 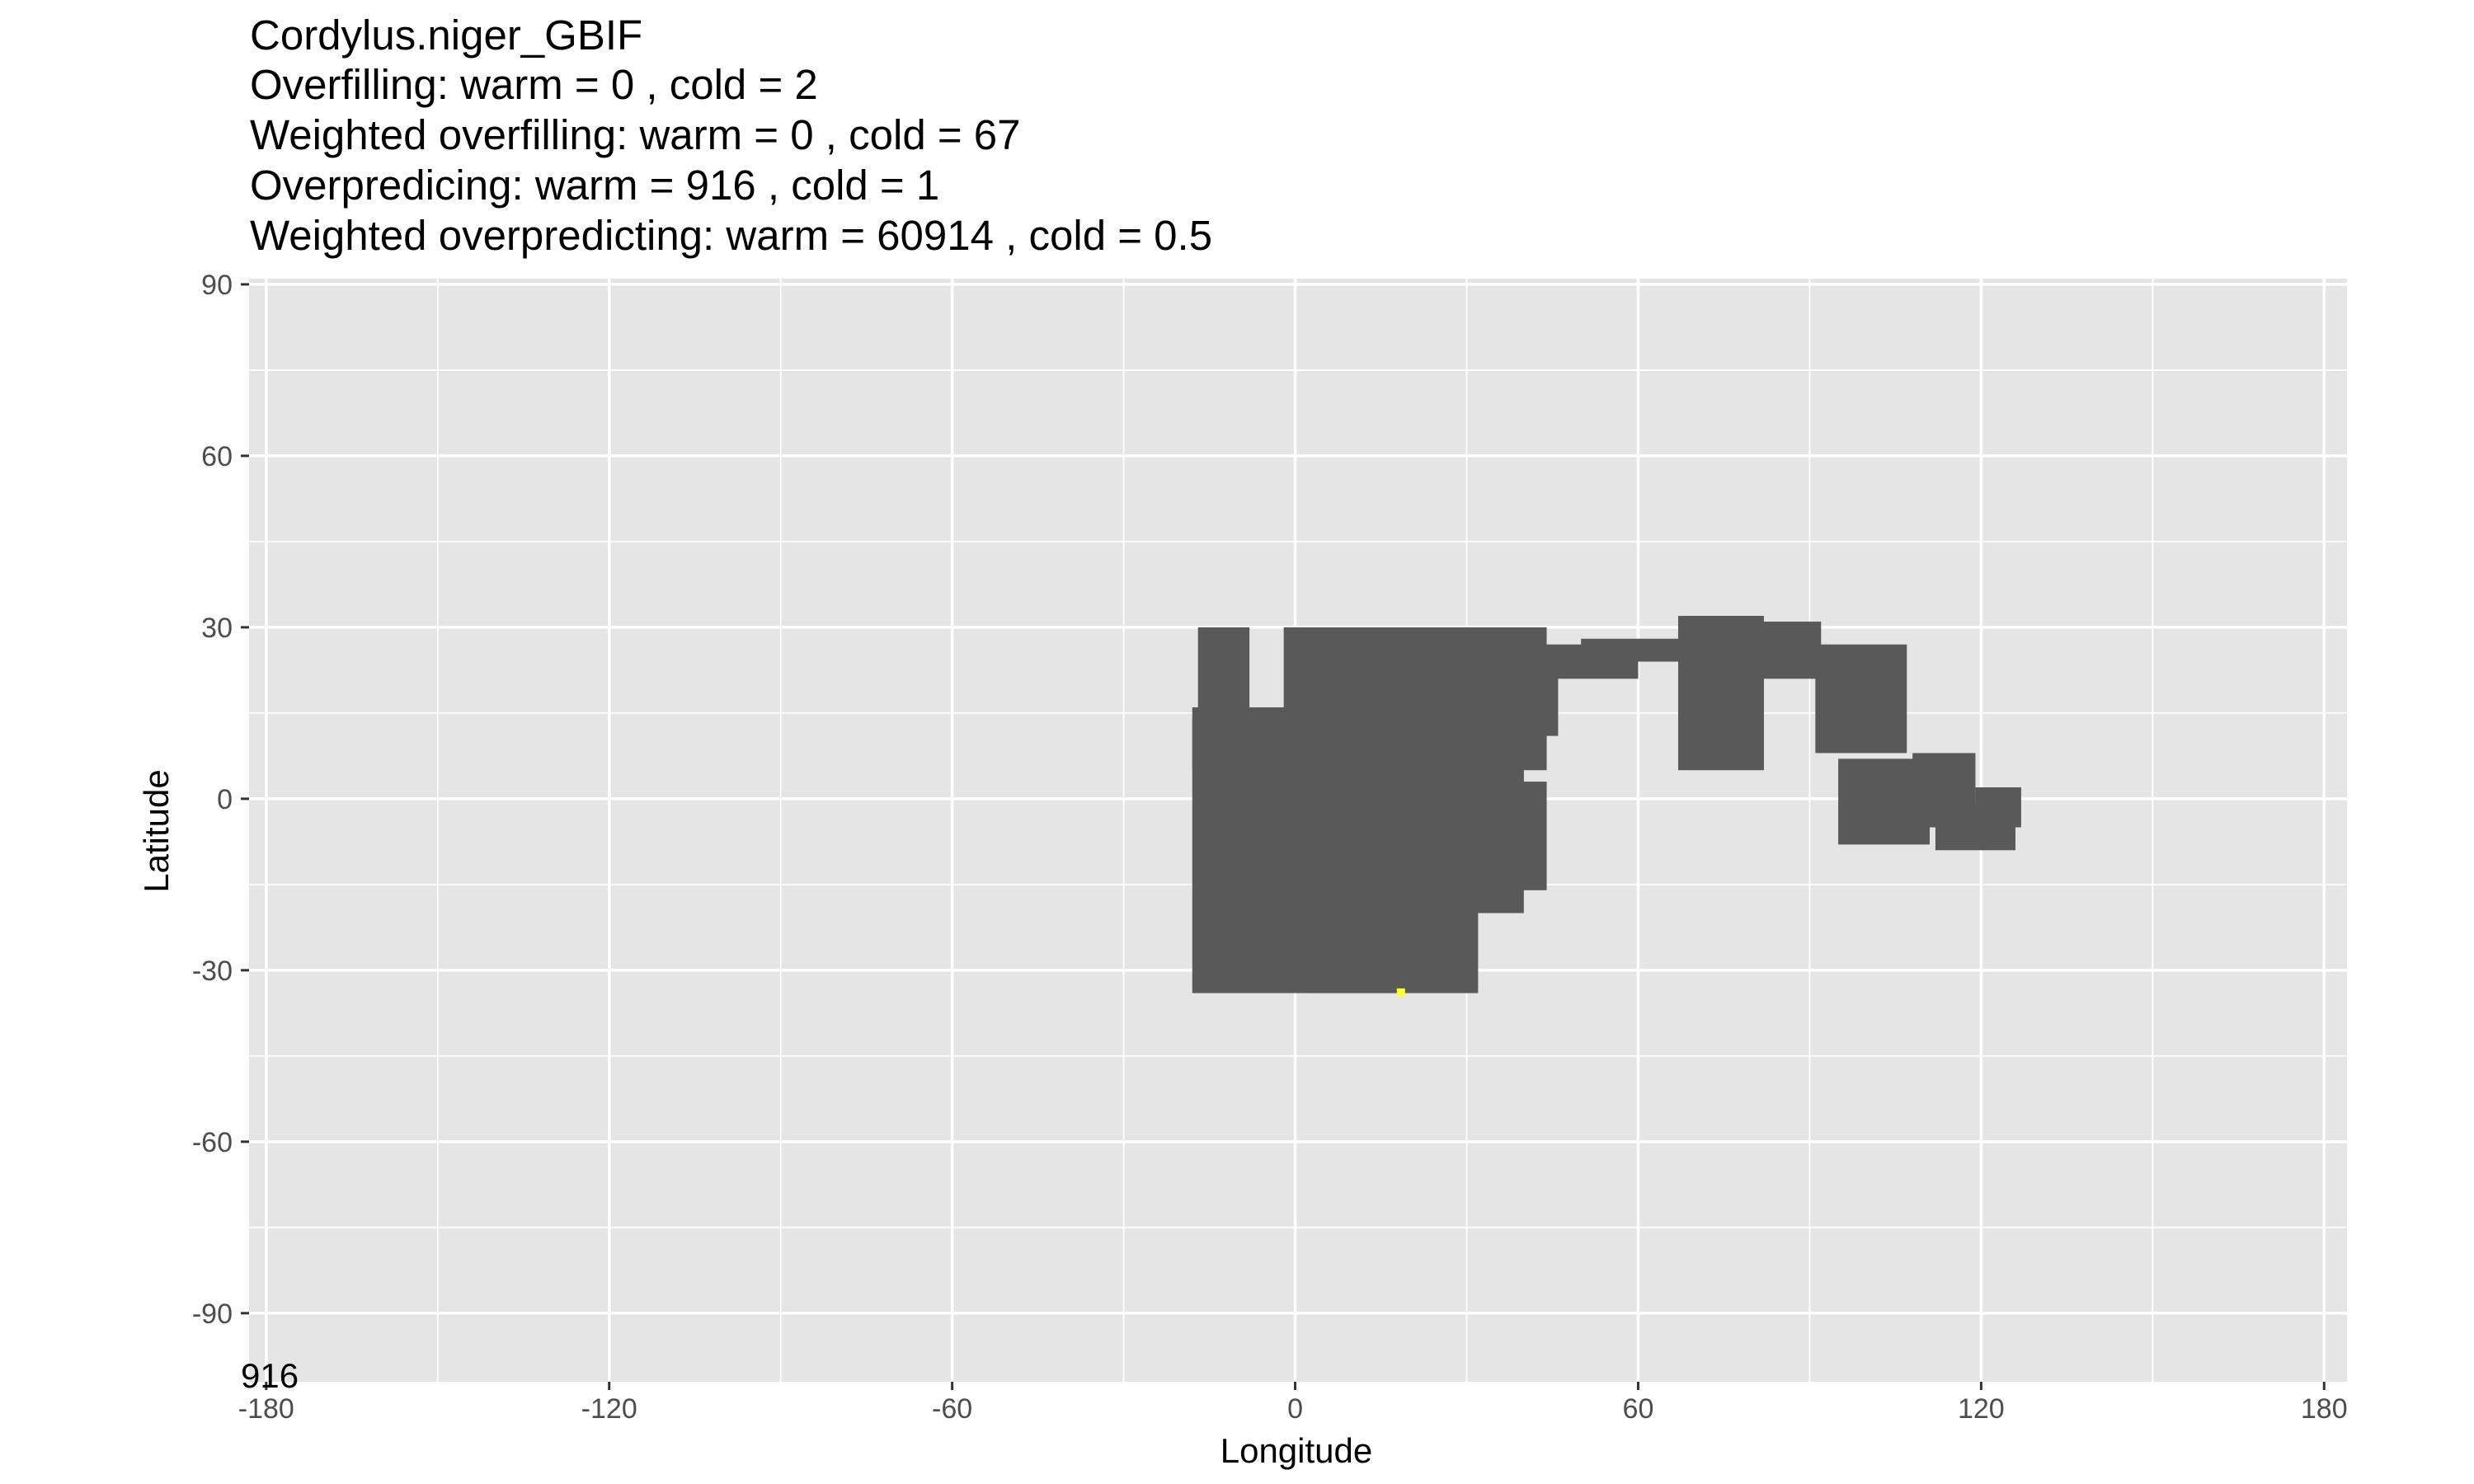 I want to click on x-axis-title: Longitude, so click(x=1297, y=1450).